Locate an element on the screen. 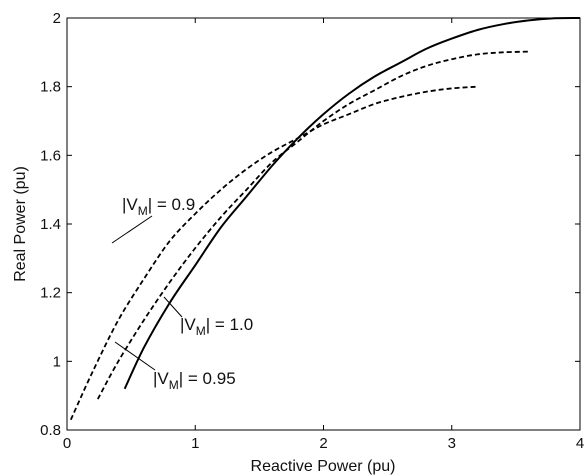 The image size is (587, 476). y-tick-label: 1.4 is located at coordinates (50, 224).